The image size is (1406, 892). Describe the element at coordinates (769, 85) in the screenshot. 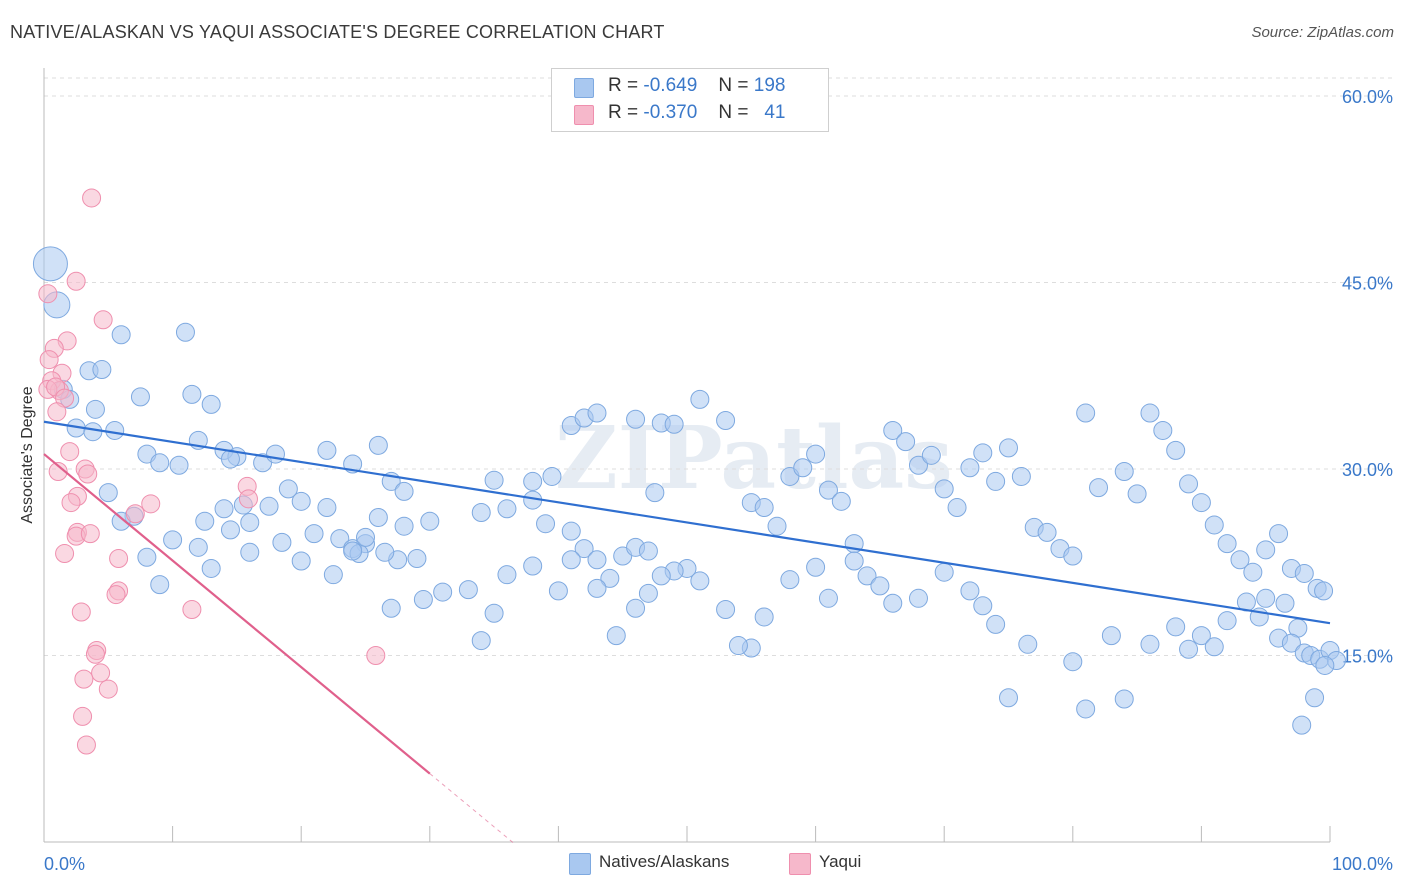

I see `n-value: 198` at that location.